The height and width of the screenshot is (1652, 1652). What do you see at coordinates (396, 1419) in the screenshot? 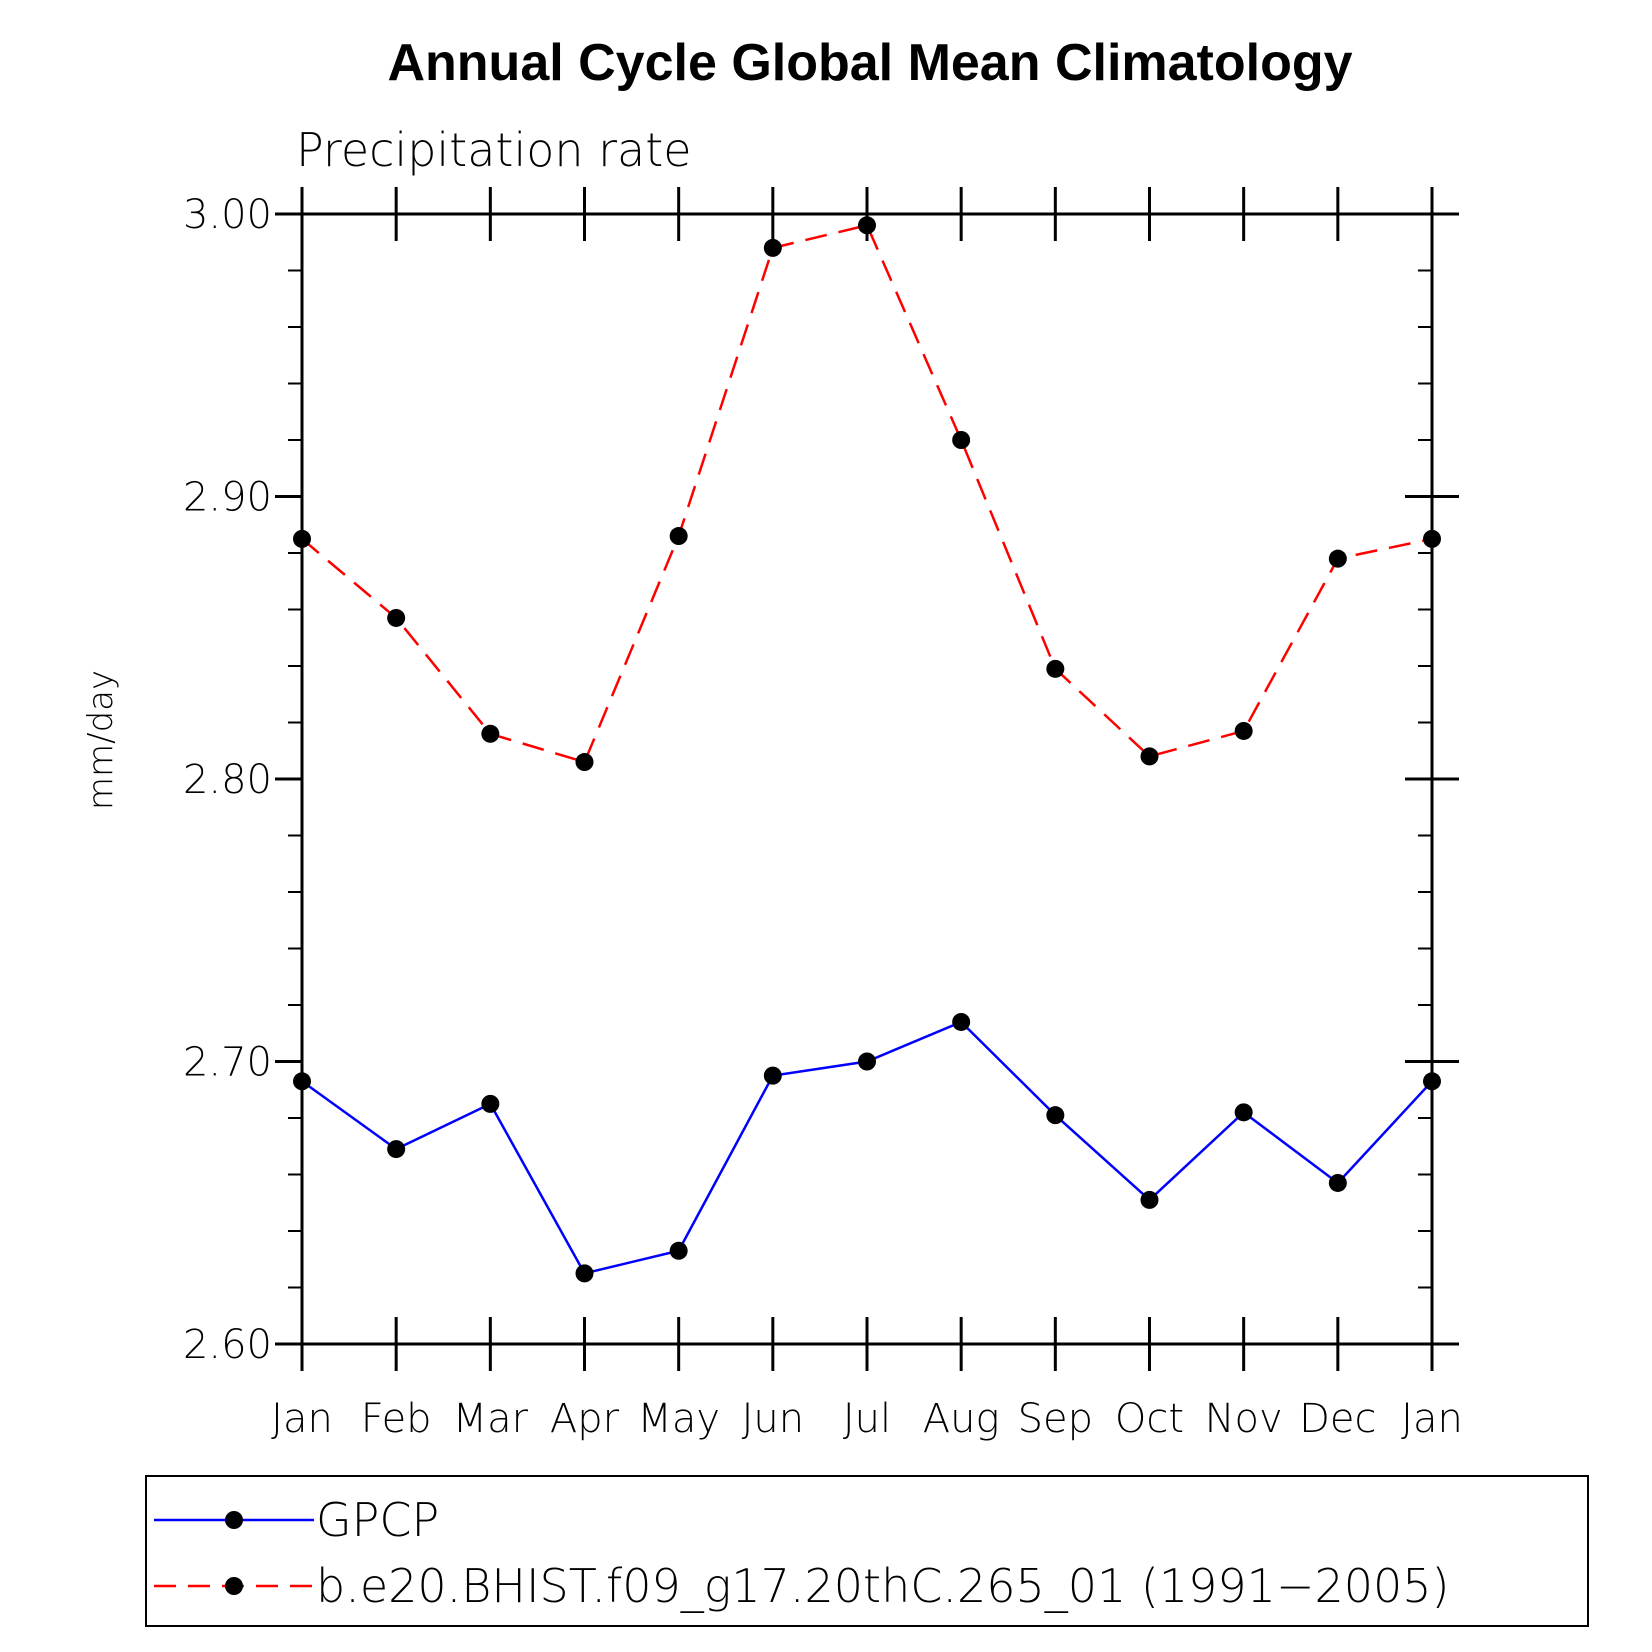
I see `x-tick-label: Feb` at bounding box center [396, 1419].